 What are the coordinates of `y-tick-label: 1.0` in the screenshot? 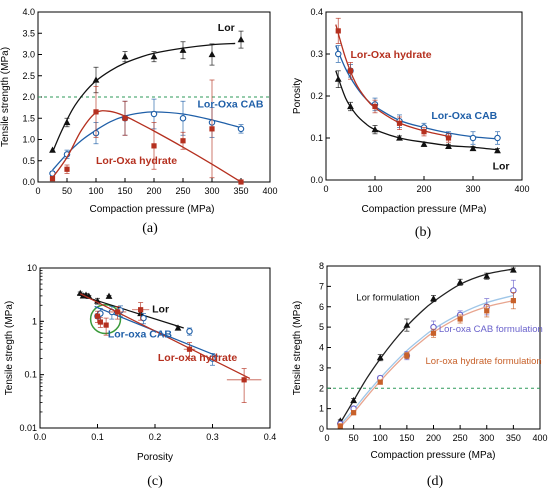 It's located at (28, 140).